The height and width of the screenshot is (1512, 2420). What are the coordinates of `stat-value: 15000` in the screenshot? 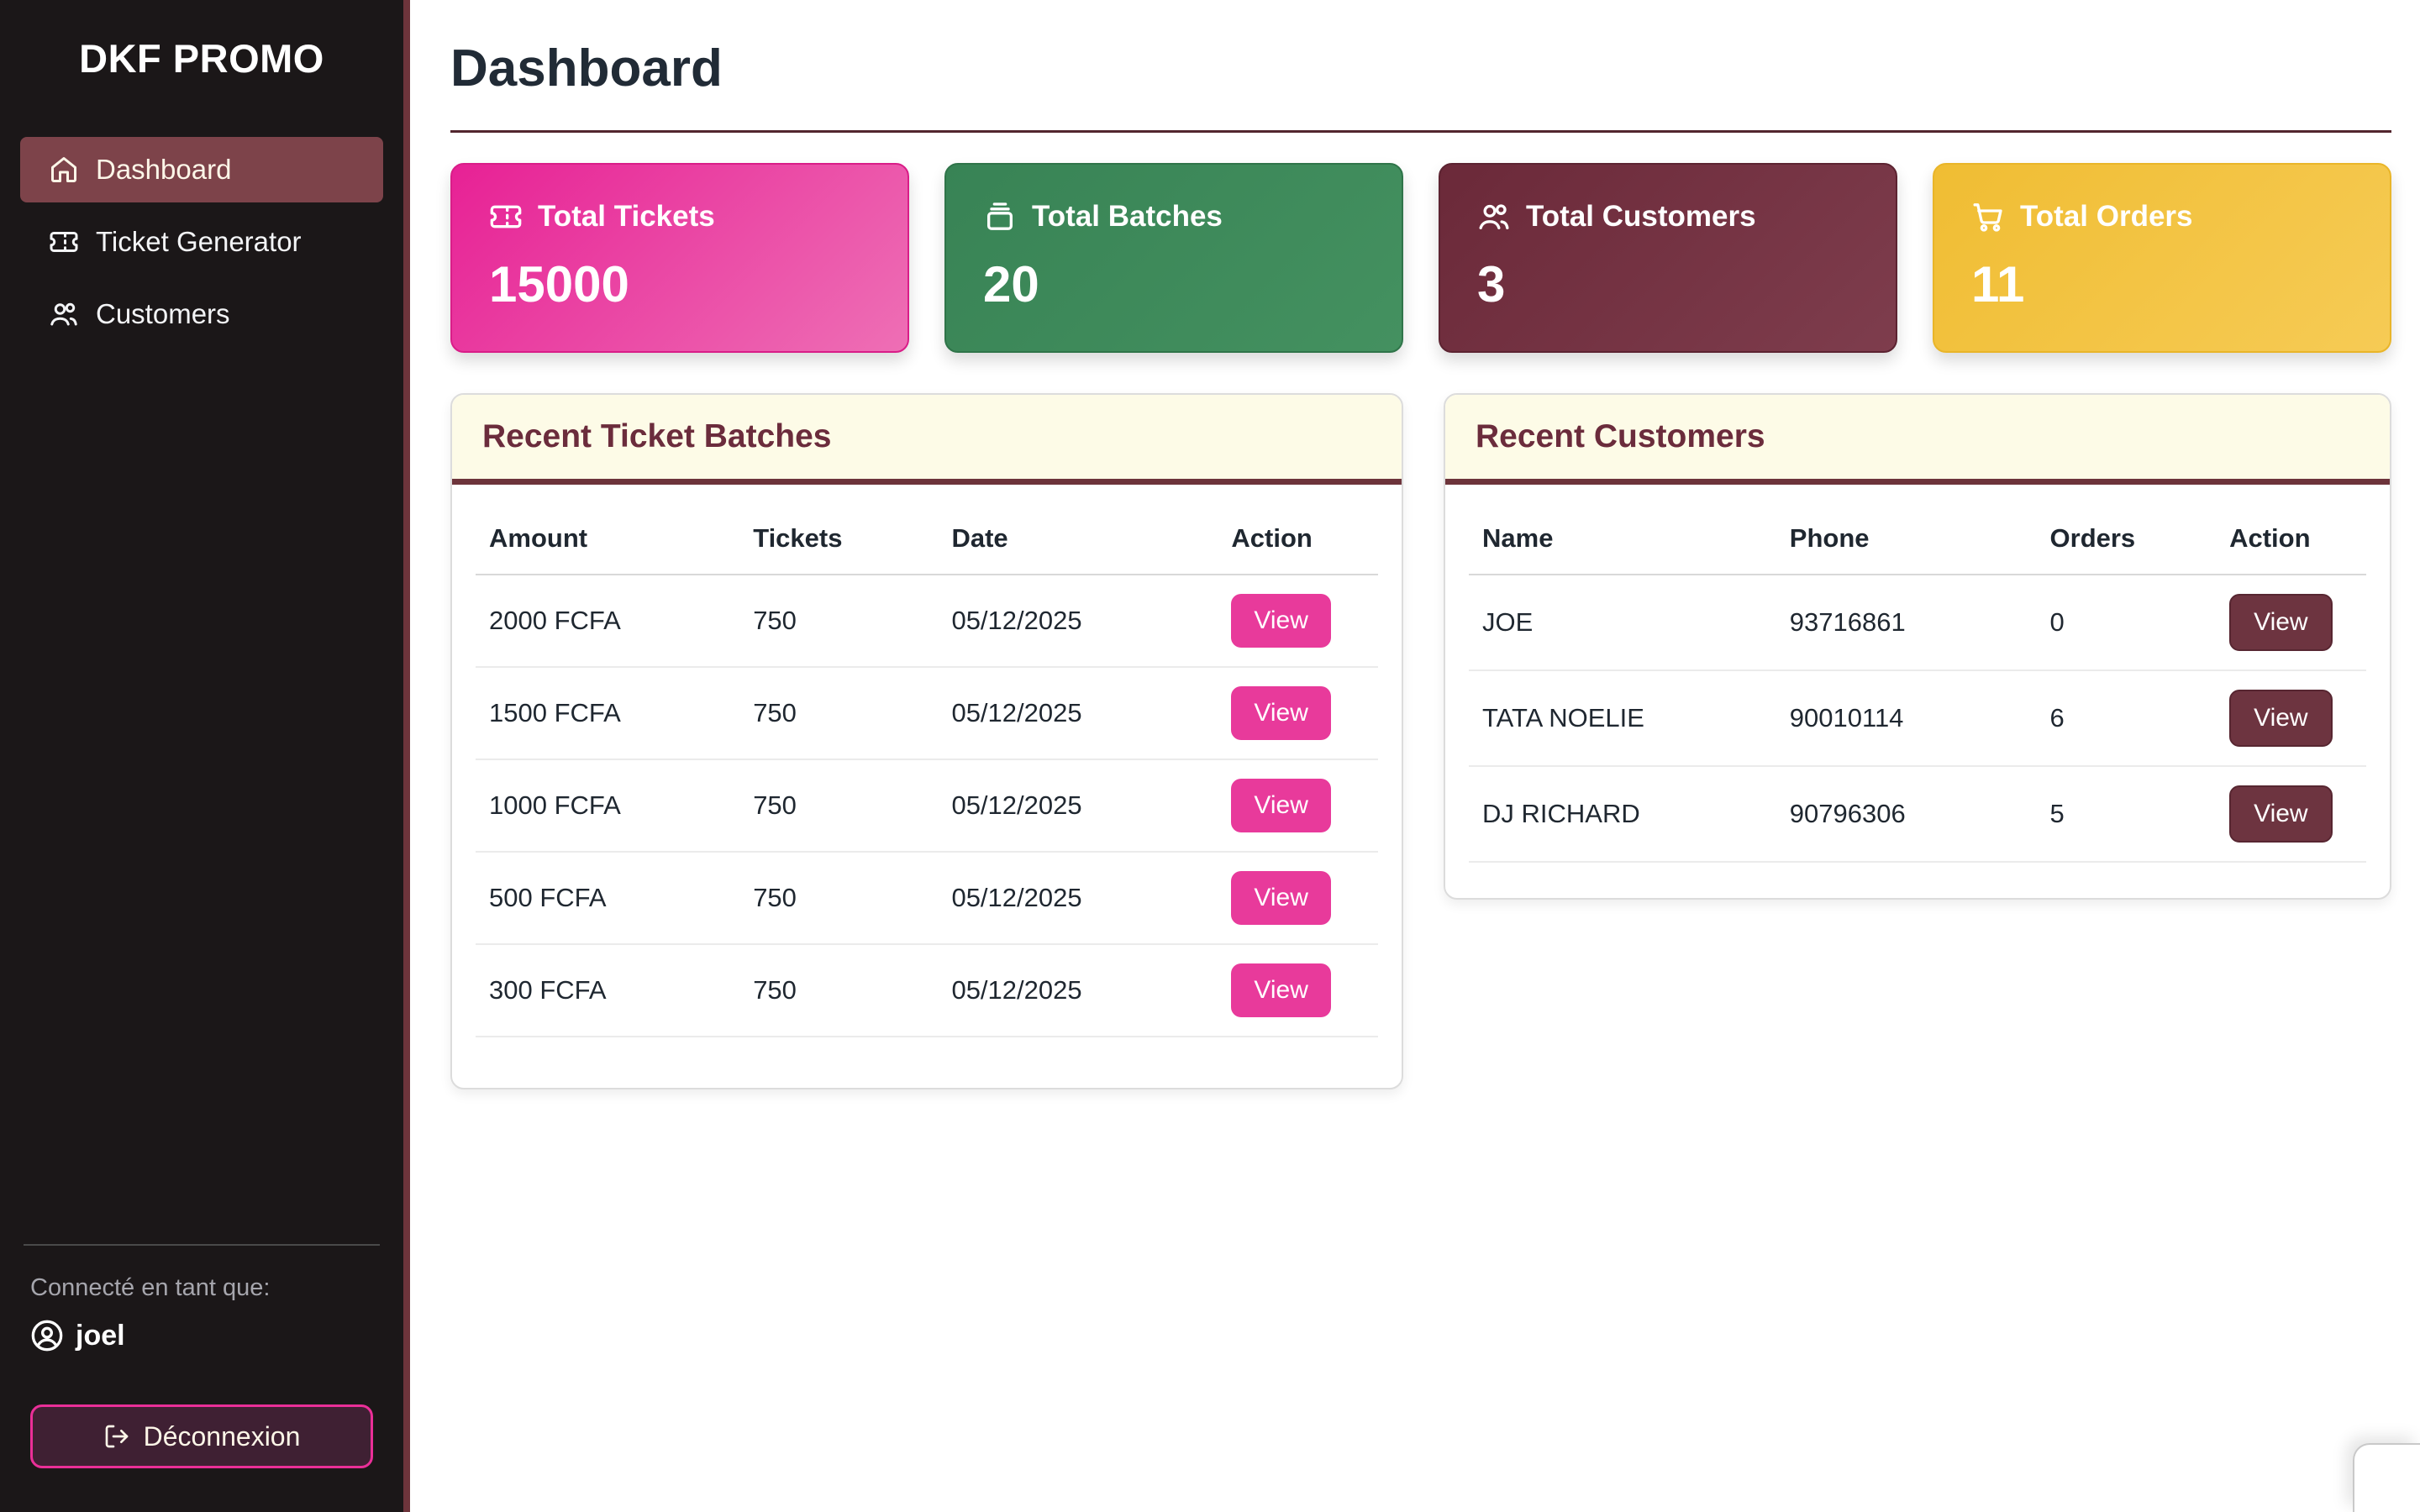 It's located at (559, 284).